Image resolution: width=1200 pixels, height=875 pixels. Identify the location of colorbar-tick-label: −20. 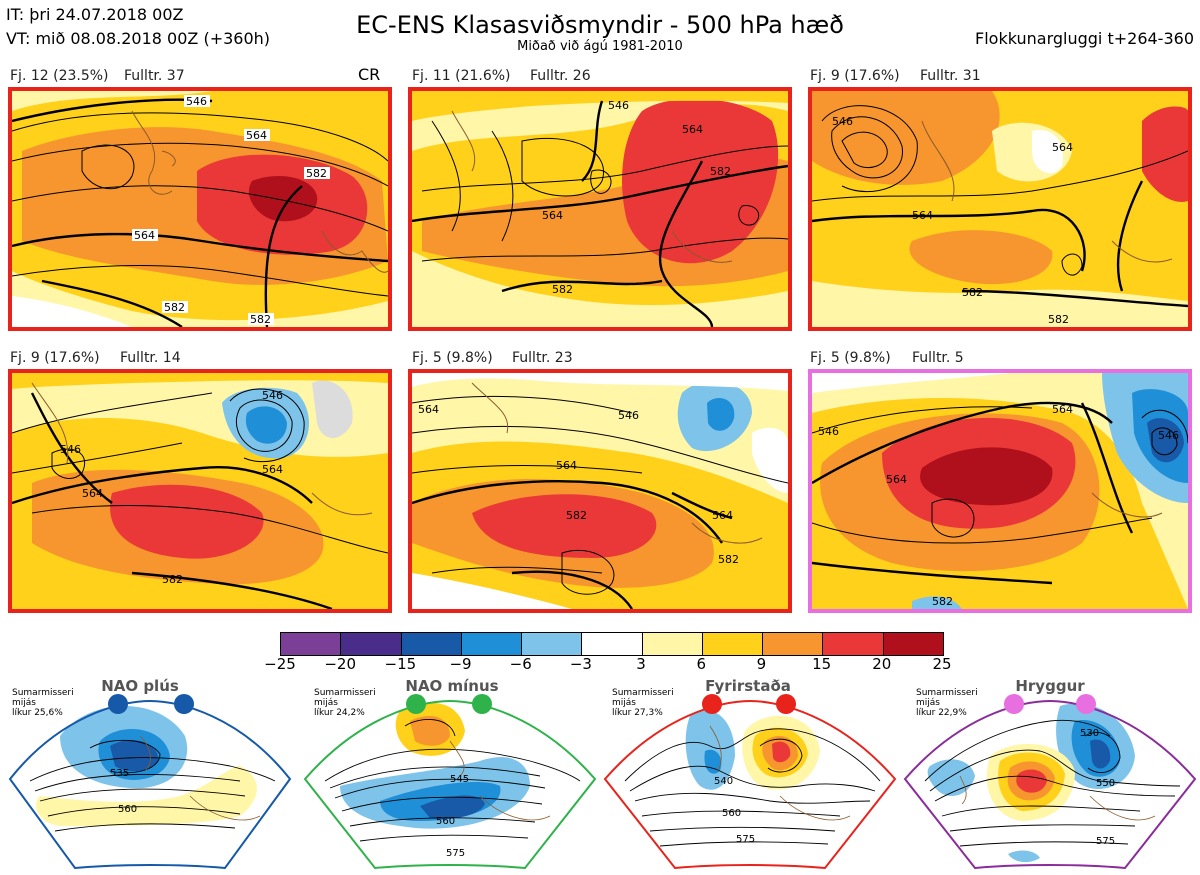
(340, 664).